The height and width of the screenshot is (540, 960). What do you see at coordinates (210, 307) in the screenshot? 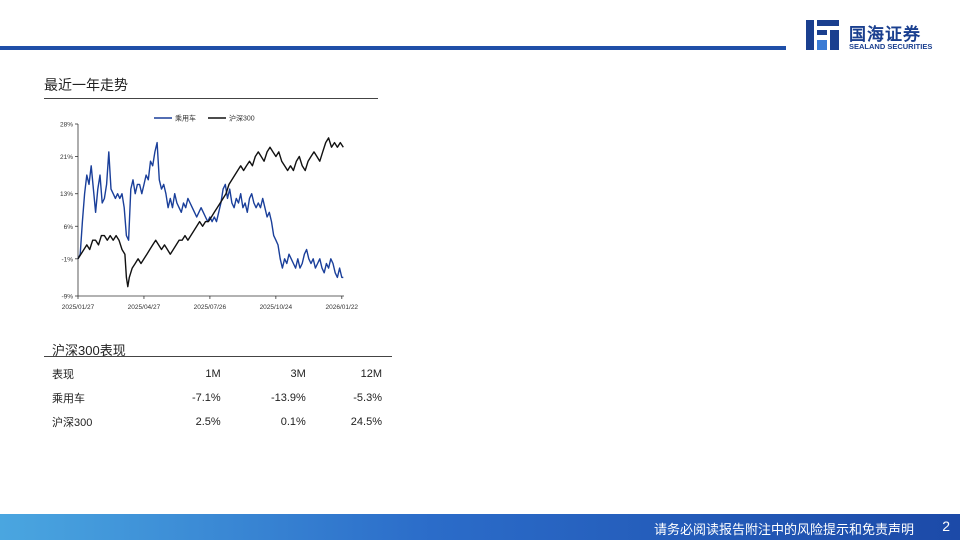
I see `x-tick-label: 2025/07/26` at bounding box center [210, 307].